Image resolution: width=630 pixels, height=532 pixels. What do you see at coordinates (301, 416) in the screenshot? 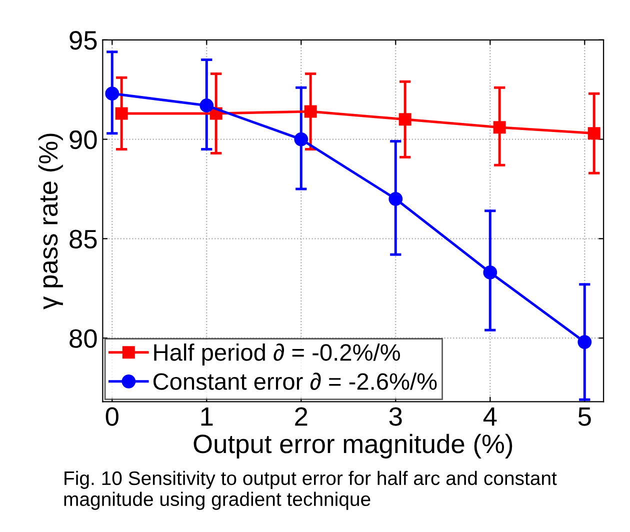
I see `x-tick-label: 2` at bounding box center [301, 416].